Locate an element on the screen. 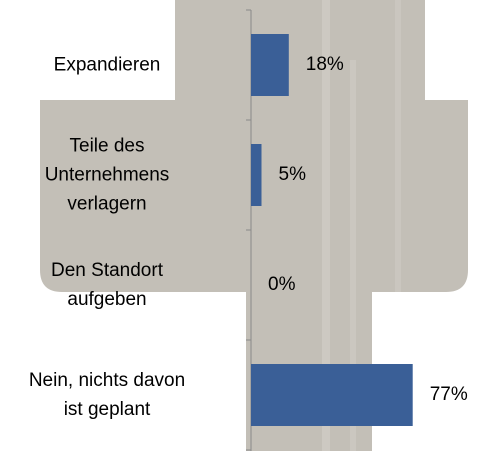 This screenshot has height=451, width=477. value-label: 18% is located at coordinates (324, 64).